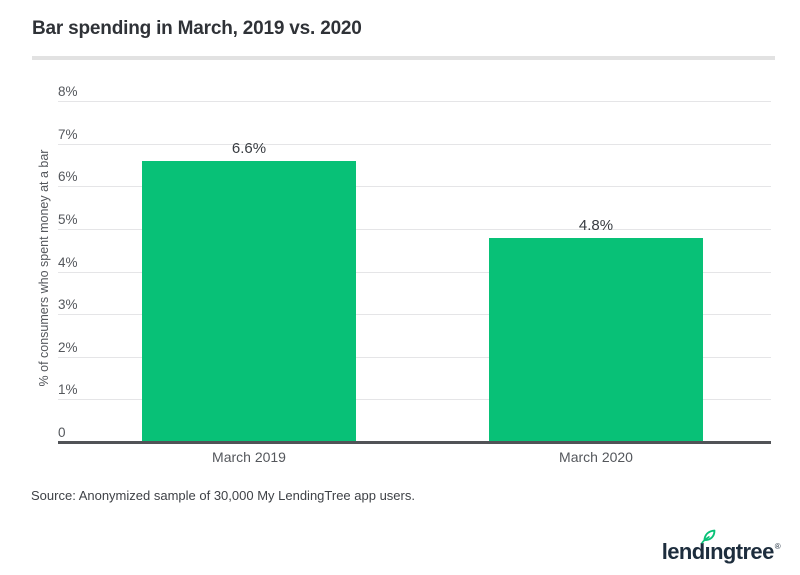  What do you see at coordinates (414, 144) in the screenshot?
I see `gridline-7%` at bounding box center [414, 144].